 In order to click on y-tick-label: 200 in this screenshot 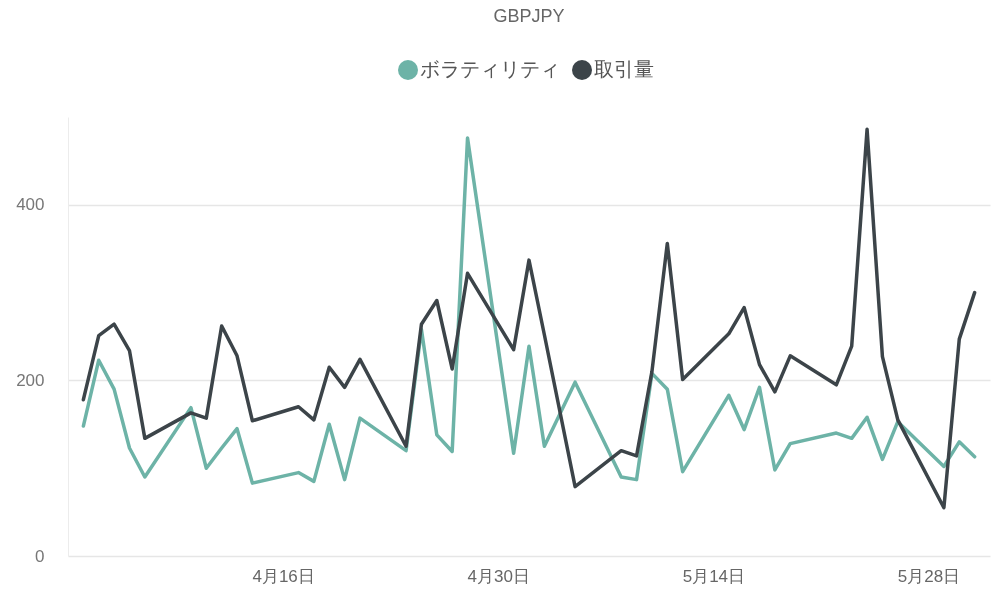, I will do `click(30, 380)`.